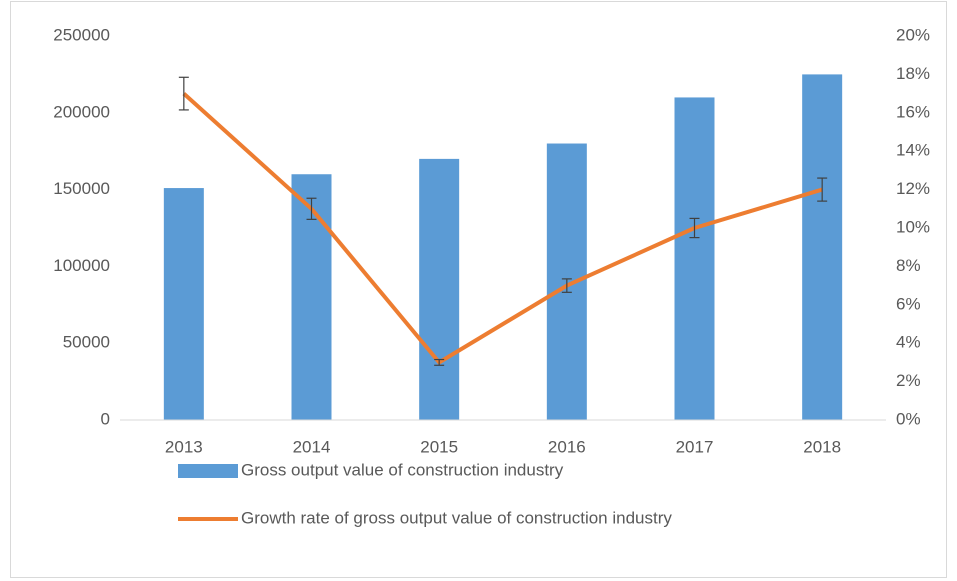 The width and height of the screenshot is (957, 581). Describe the element at coordinates (86, 342) in the screenshot. I see `y-tick-label: 50000` at that location.